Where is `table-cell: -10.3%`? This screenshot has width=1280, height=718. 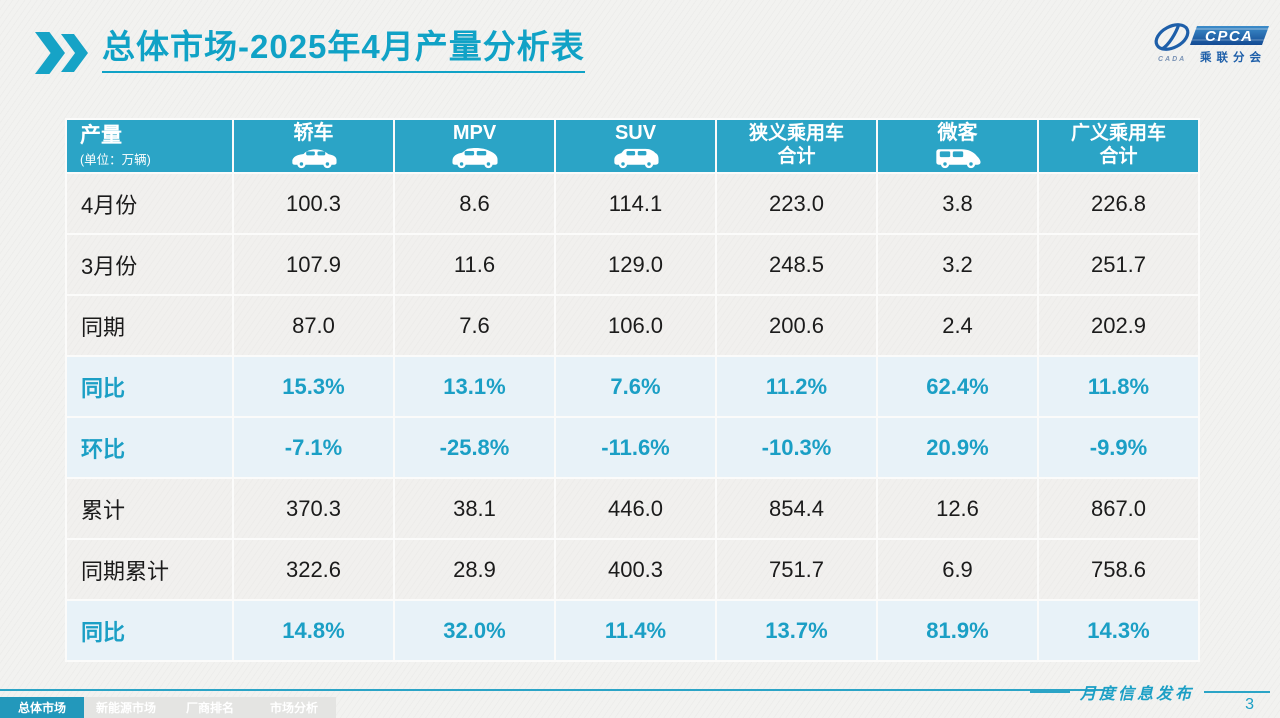 table-cell: -10.3% is located at coordinates (796, 447).